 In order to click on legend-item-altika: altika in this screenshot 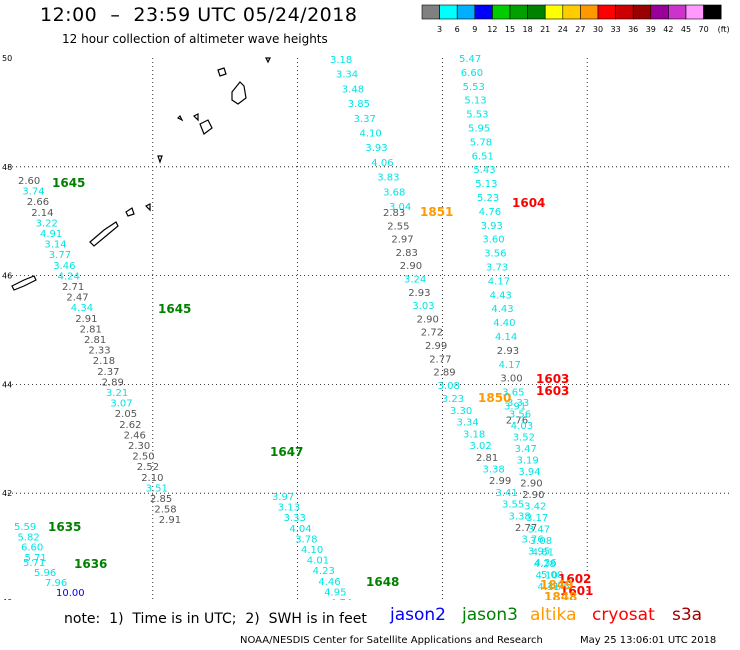, I will do `click(553, 615)`.